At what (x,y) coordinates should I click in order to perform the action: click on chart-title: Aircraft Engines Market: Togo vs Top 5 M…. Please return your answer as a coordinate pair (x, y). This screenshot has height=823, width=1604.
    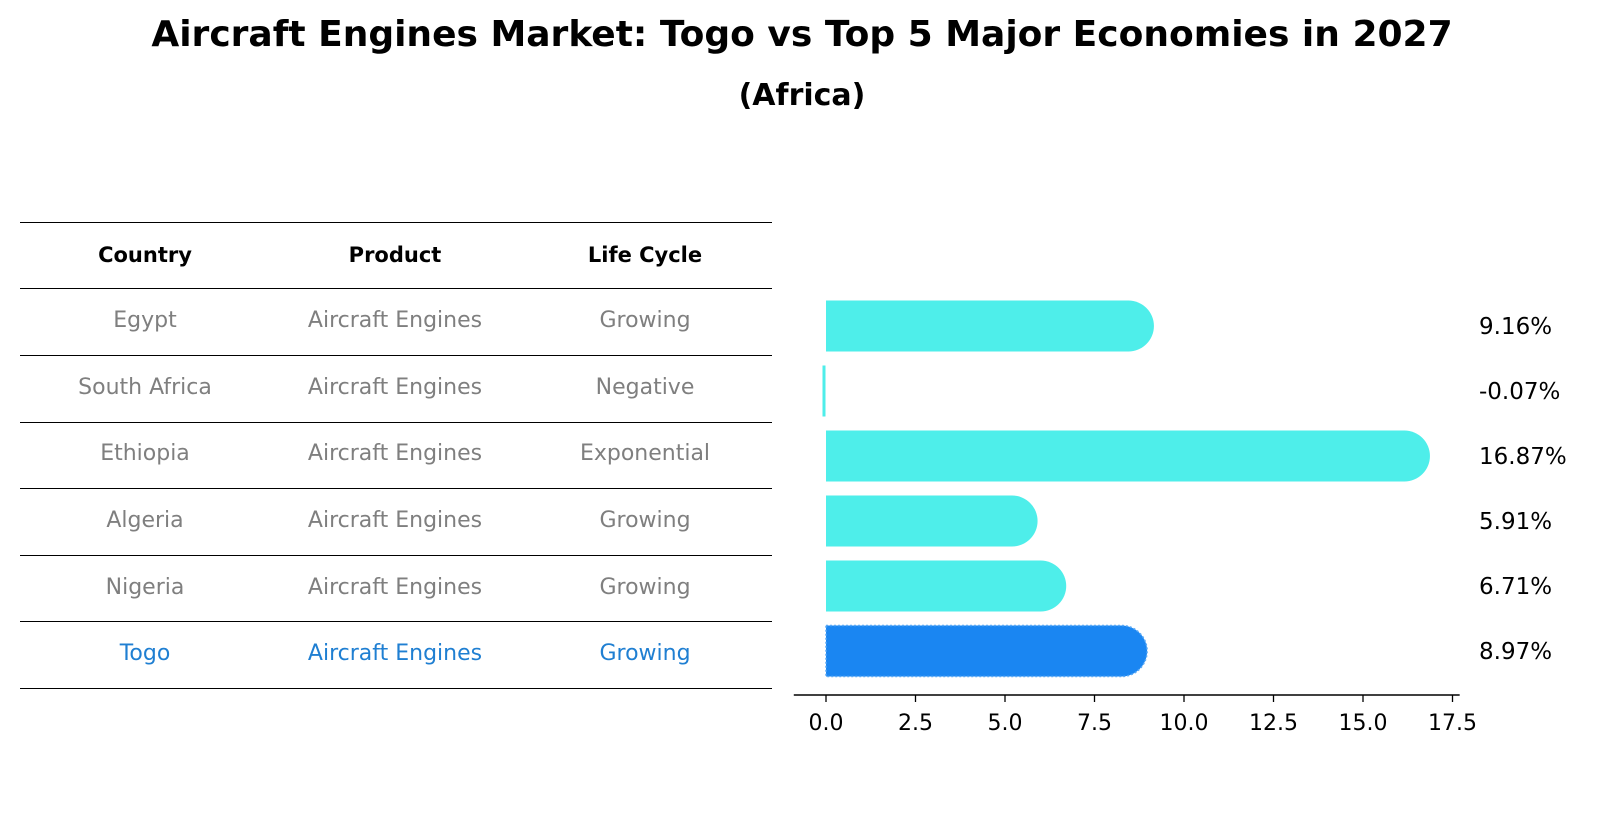
    Looking at the image, I should click on (802, 34).